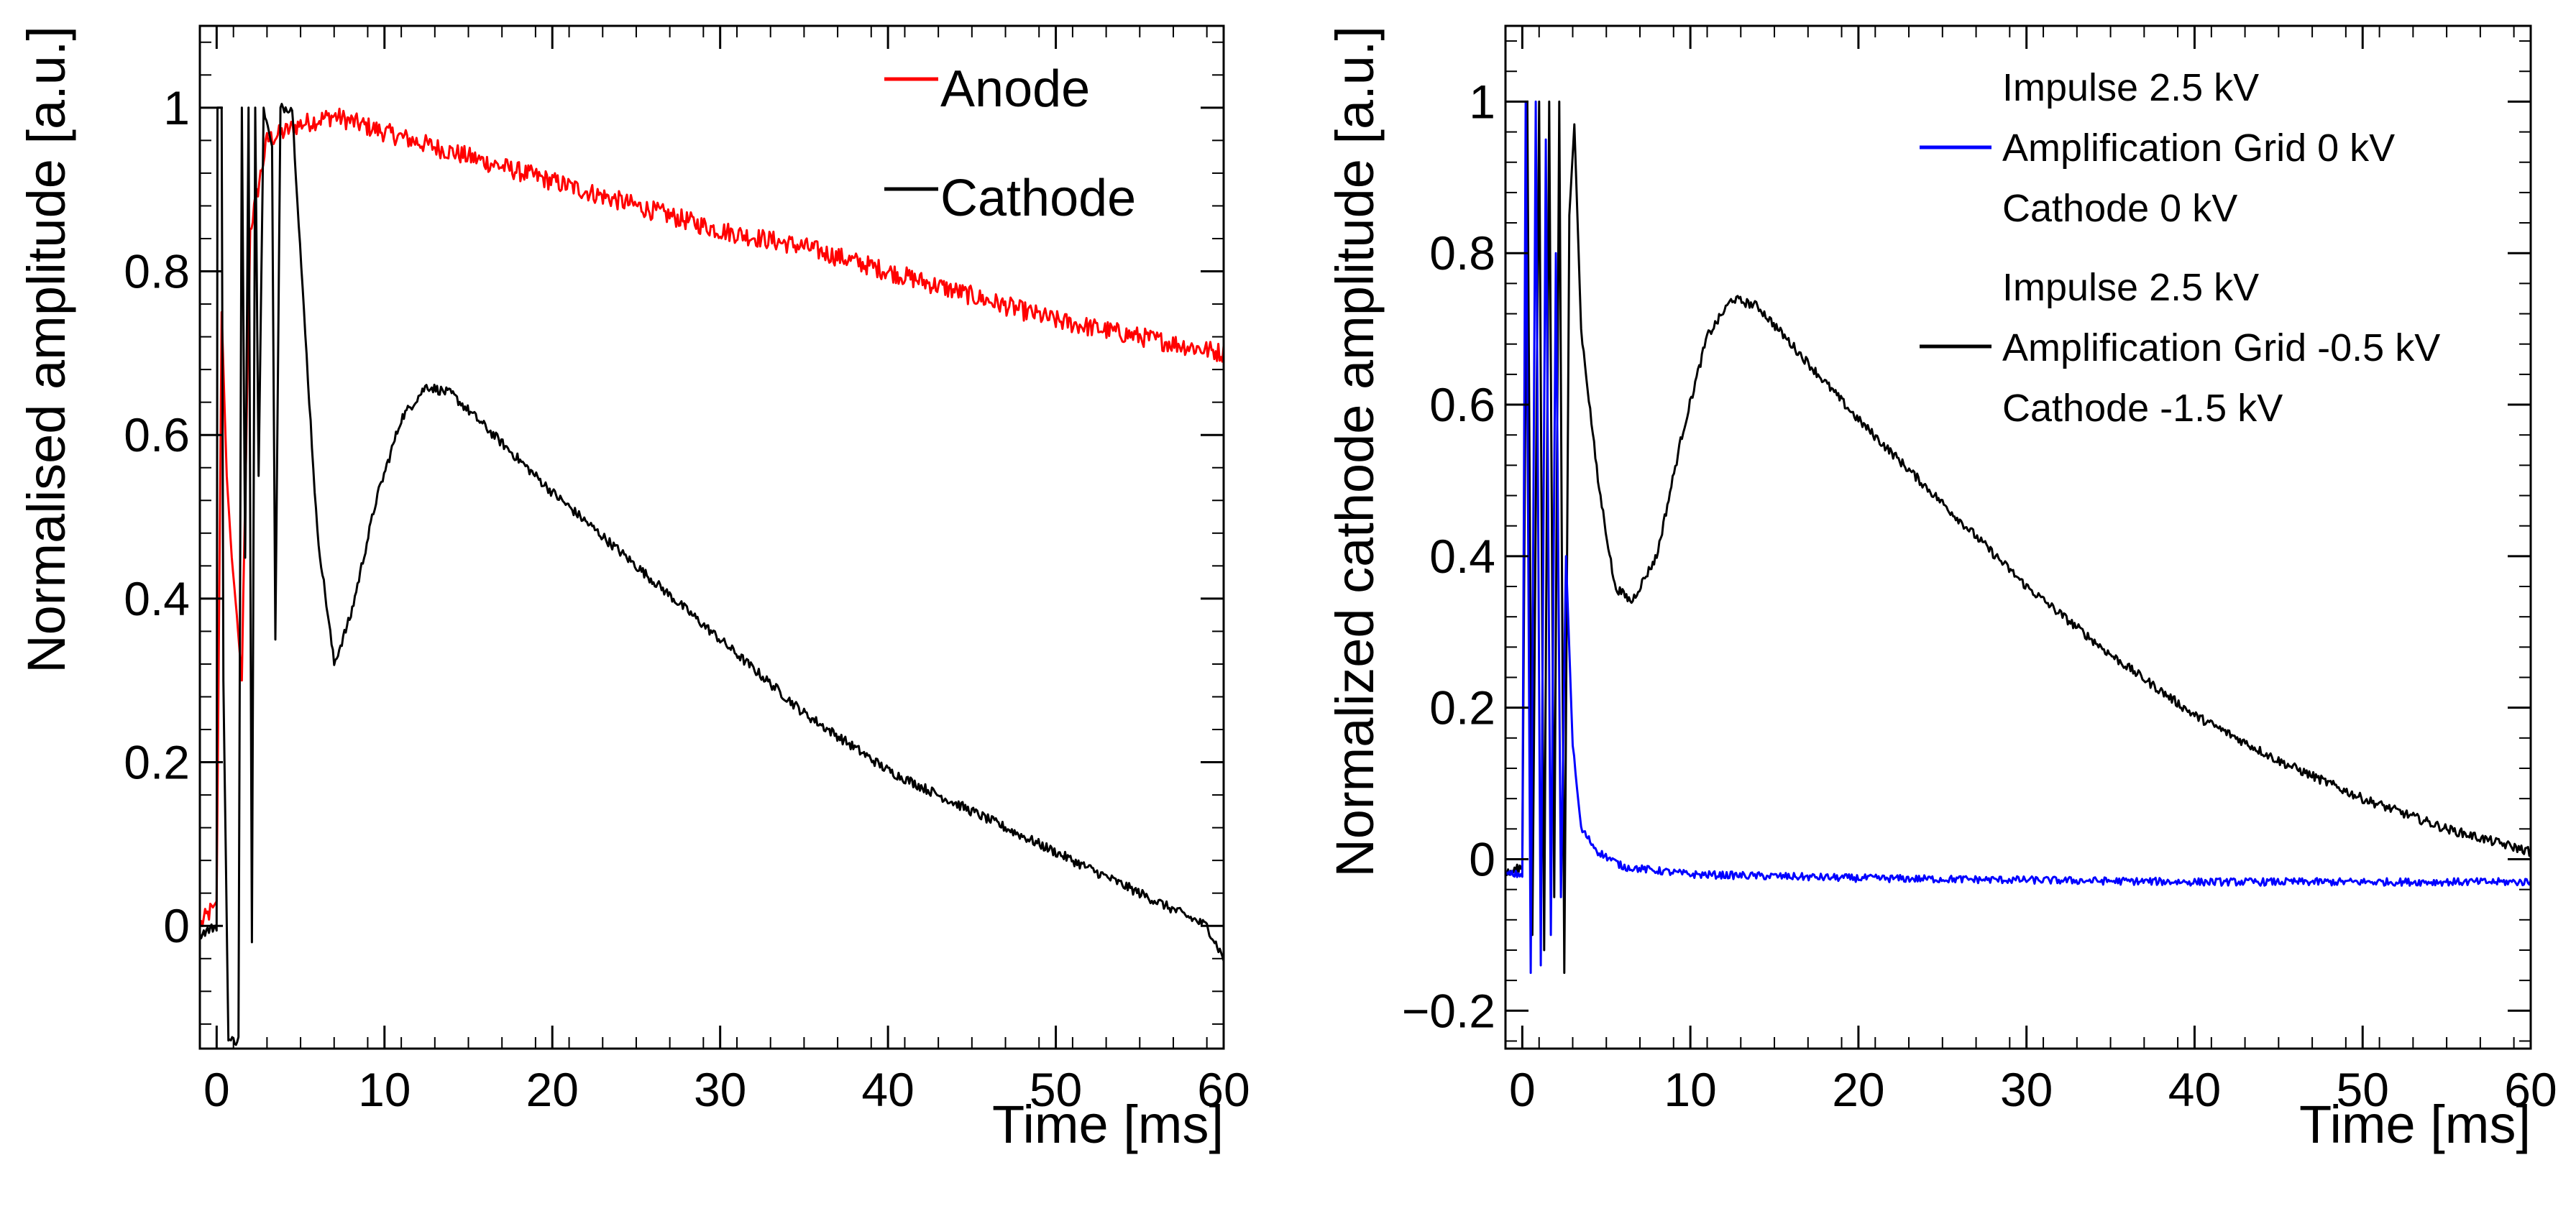 The image size is (2576, 1229). Describe the element at coordinates (1010, 143) in the screenshot. I see `left-legend: Anode Cathode` at that location.